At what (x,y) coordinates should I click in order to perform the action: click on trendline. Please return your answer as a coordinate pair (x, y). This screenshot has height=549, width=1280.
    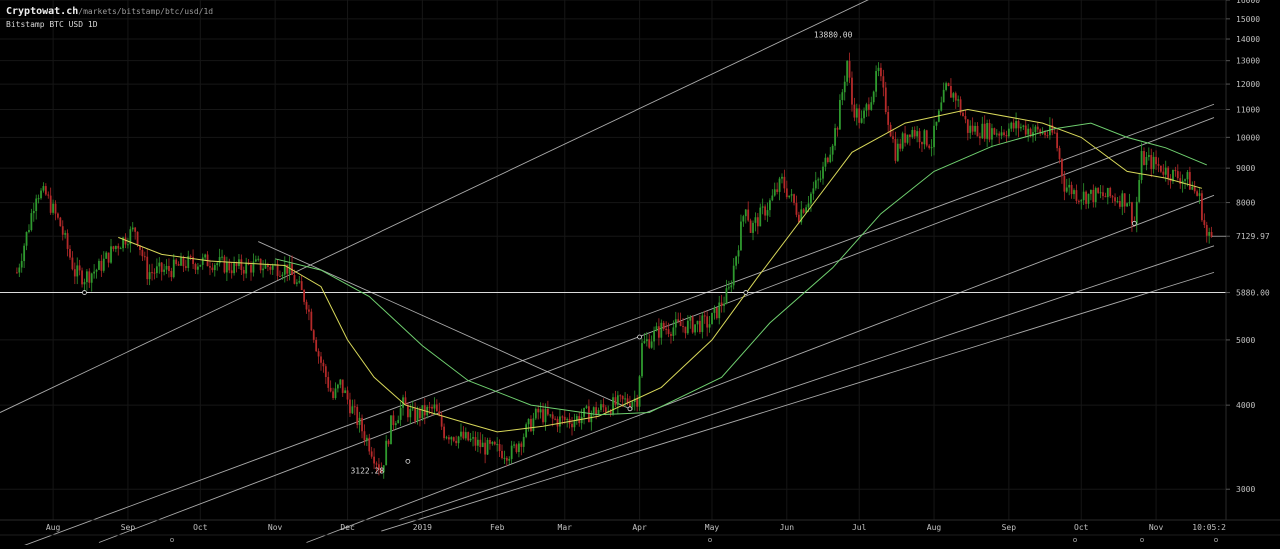
    Looking at the image, I should click on (444, 325).